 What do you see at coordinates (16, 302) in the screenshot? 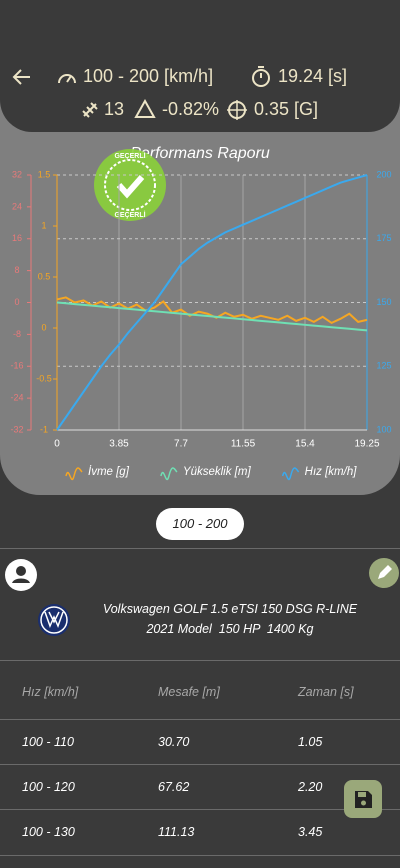
I see `y3-tick-label: 0` at bounding box center [16, 302].